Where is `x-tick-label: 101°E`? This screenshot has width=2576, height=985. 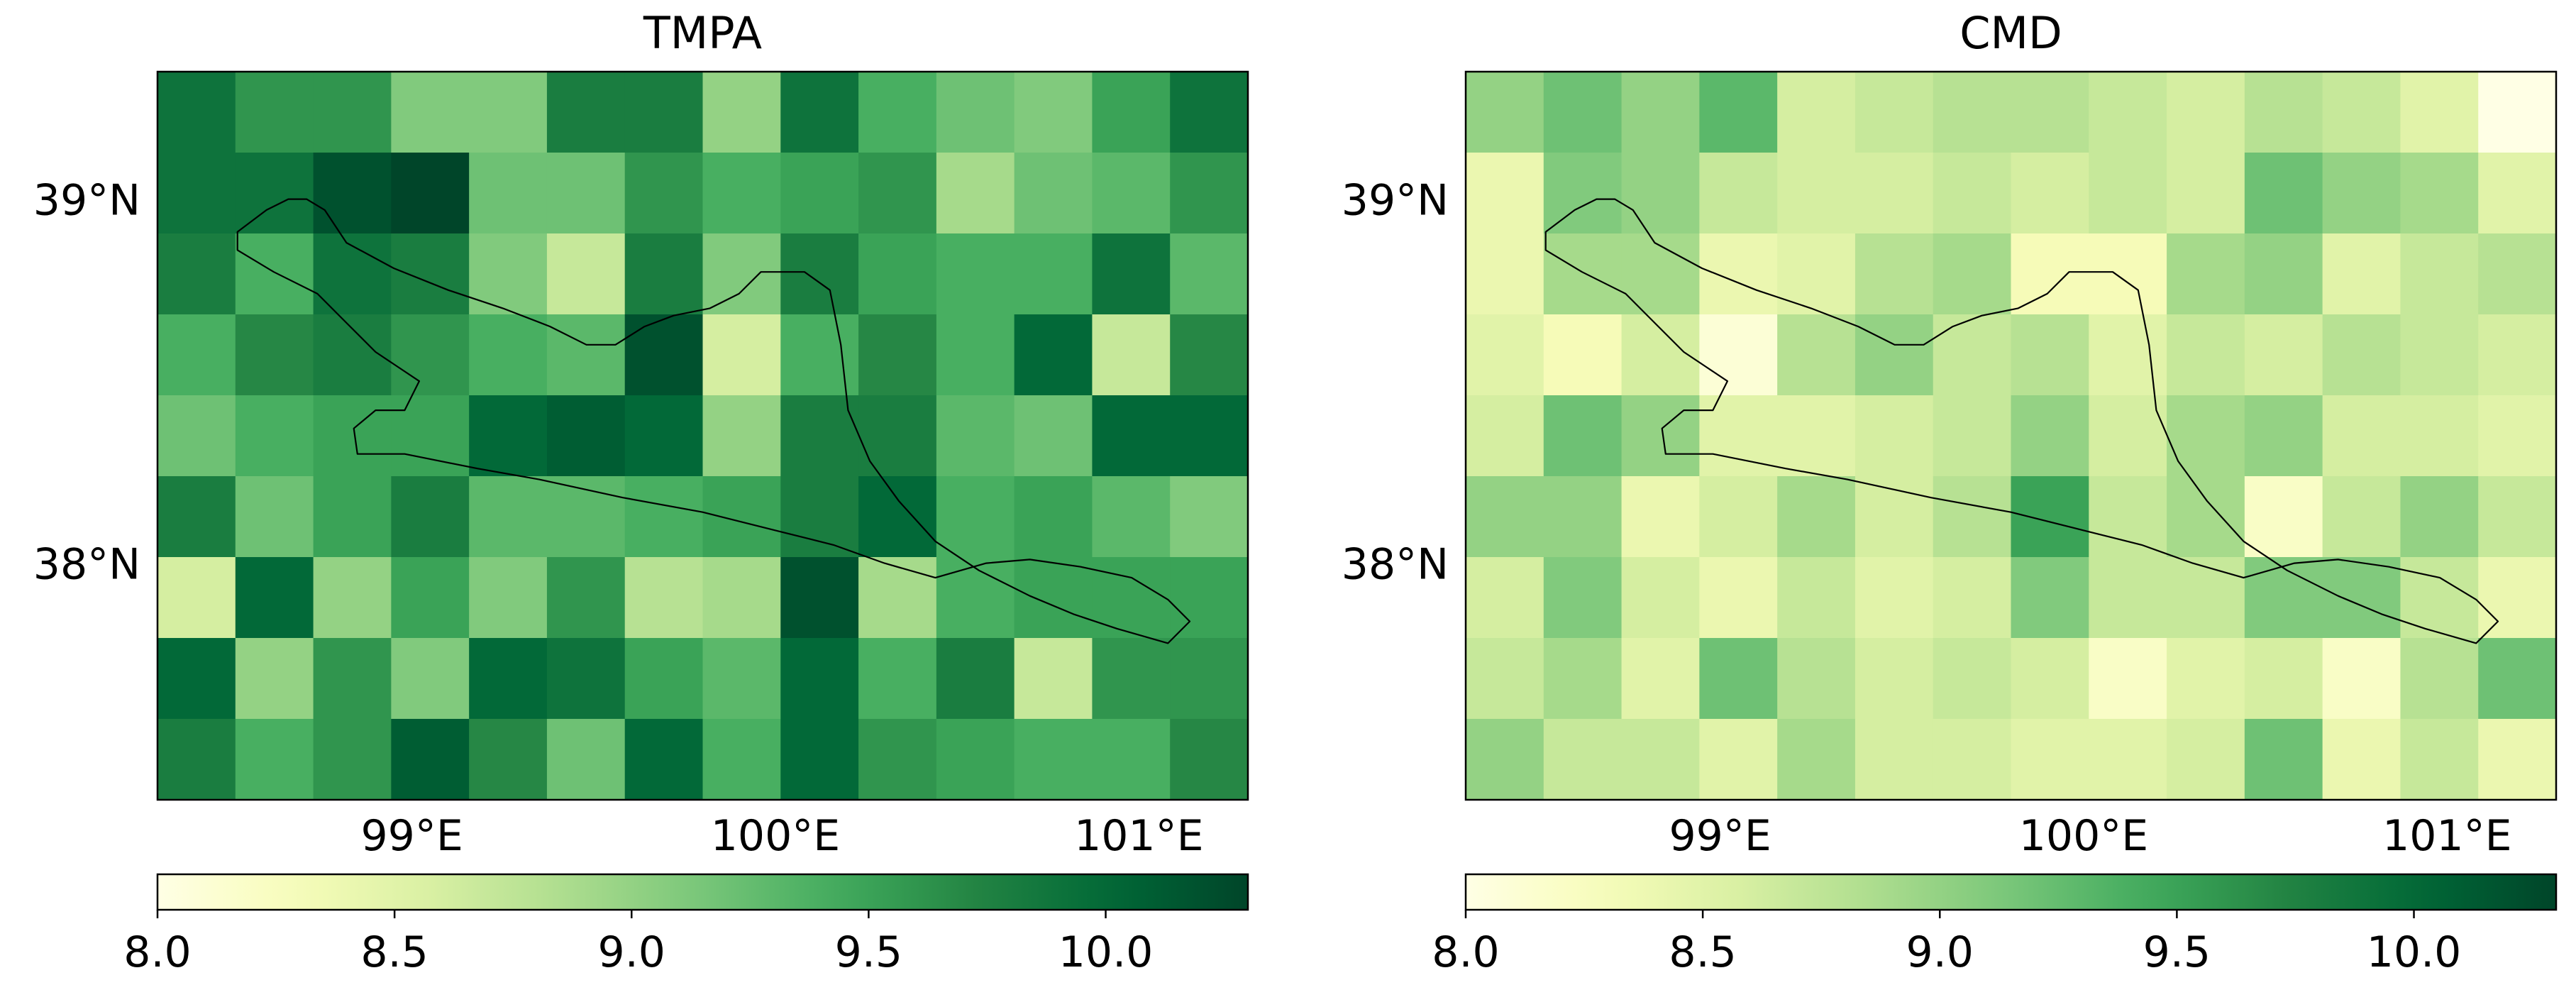
x-tick-label: 101°E is located at coordinates (1138, 836).